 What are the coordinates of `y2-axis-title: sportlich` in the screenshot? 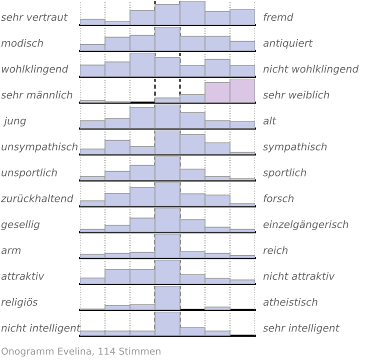 It's located at (284, 173).